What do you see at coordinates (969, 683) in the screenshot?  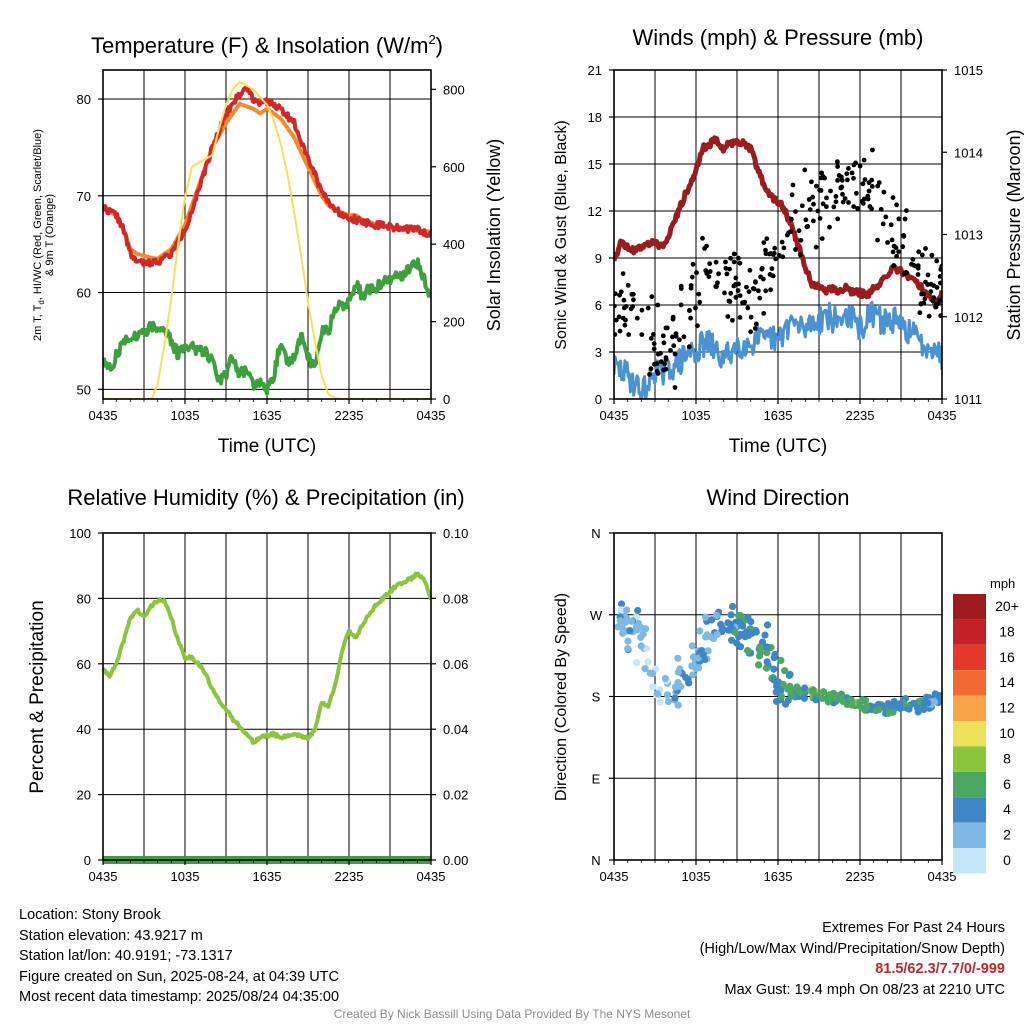 I see `legend-swatch` at bounding box center [969, 683].